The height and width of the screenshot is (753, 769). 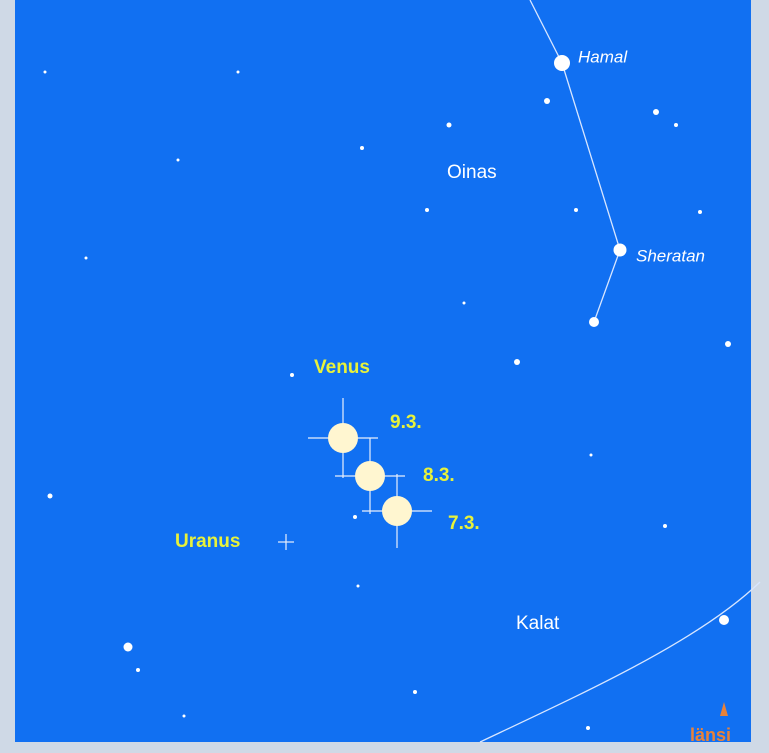 What do you see at coordinates (406, 422) in the screenshot?
I see `date-label: 9.3.` at bounding box center [406, 422].